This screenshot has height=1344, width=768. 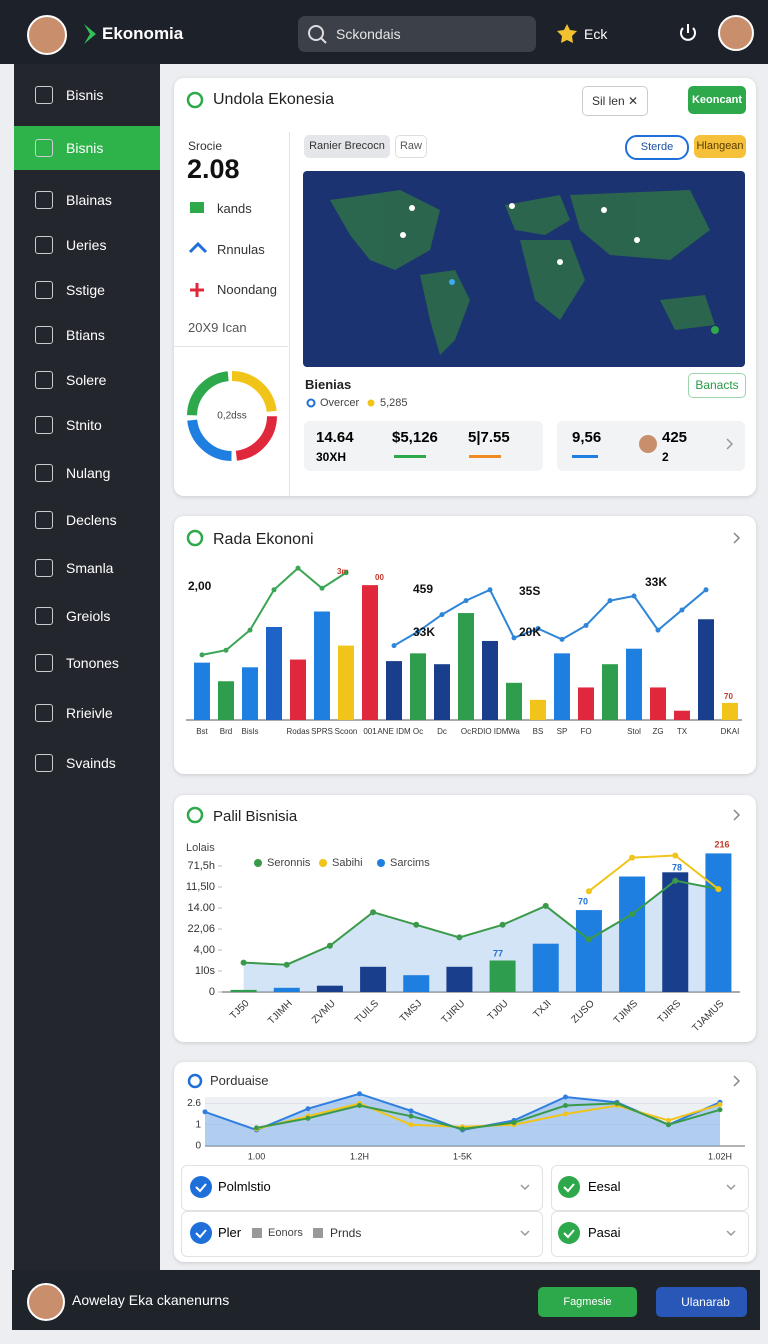 What do you see at coordinates (217, 327) in the screenshot?
I see `footnote: 20X9 Ican` at bounding box center [217, 327].